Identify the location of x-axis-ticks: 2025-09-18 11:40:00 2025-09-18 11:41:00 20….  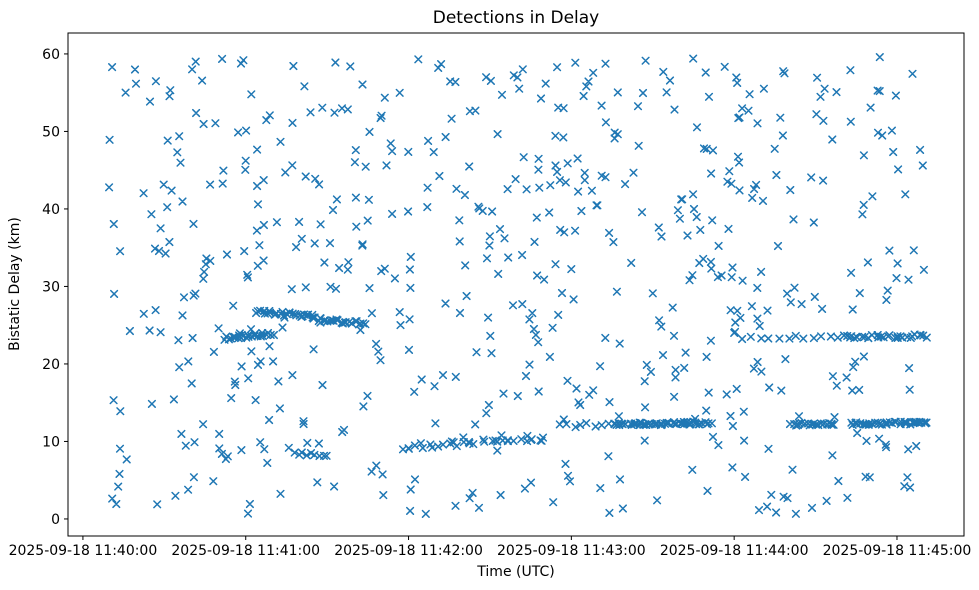
(490, 547).